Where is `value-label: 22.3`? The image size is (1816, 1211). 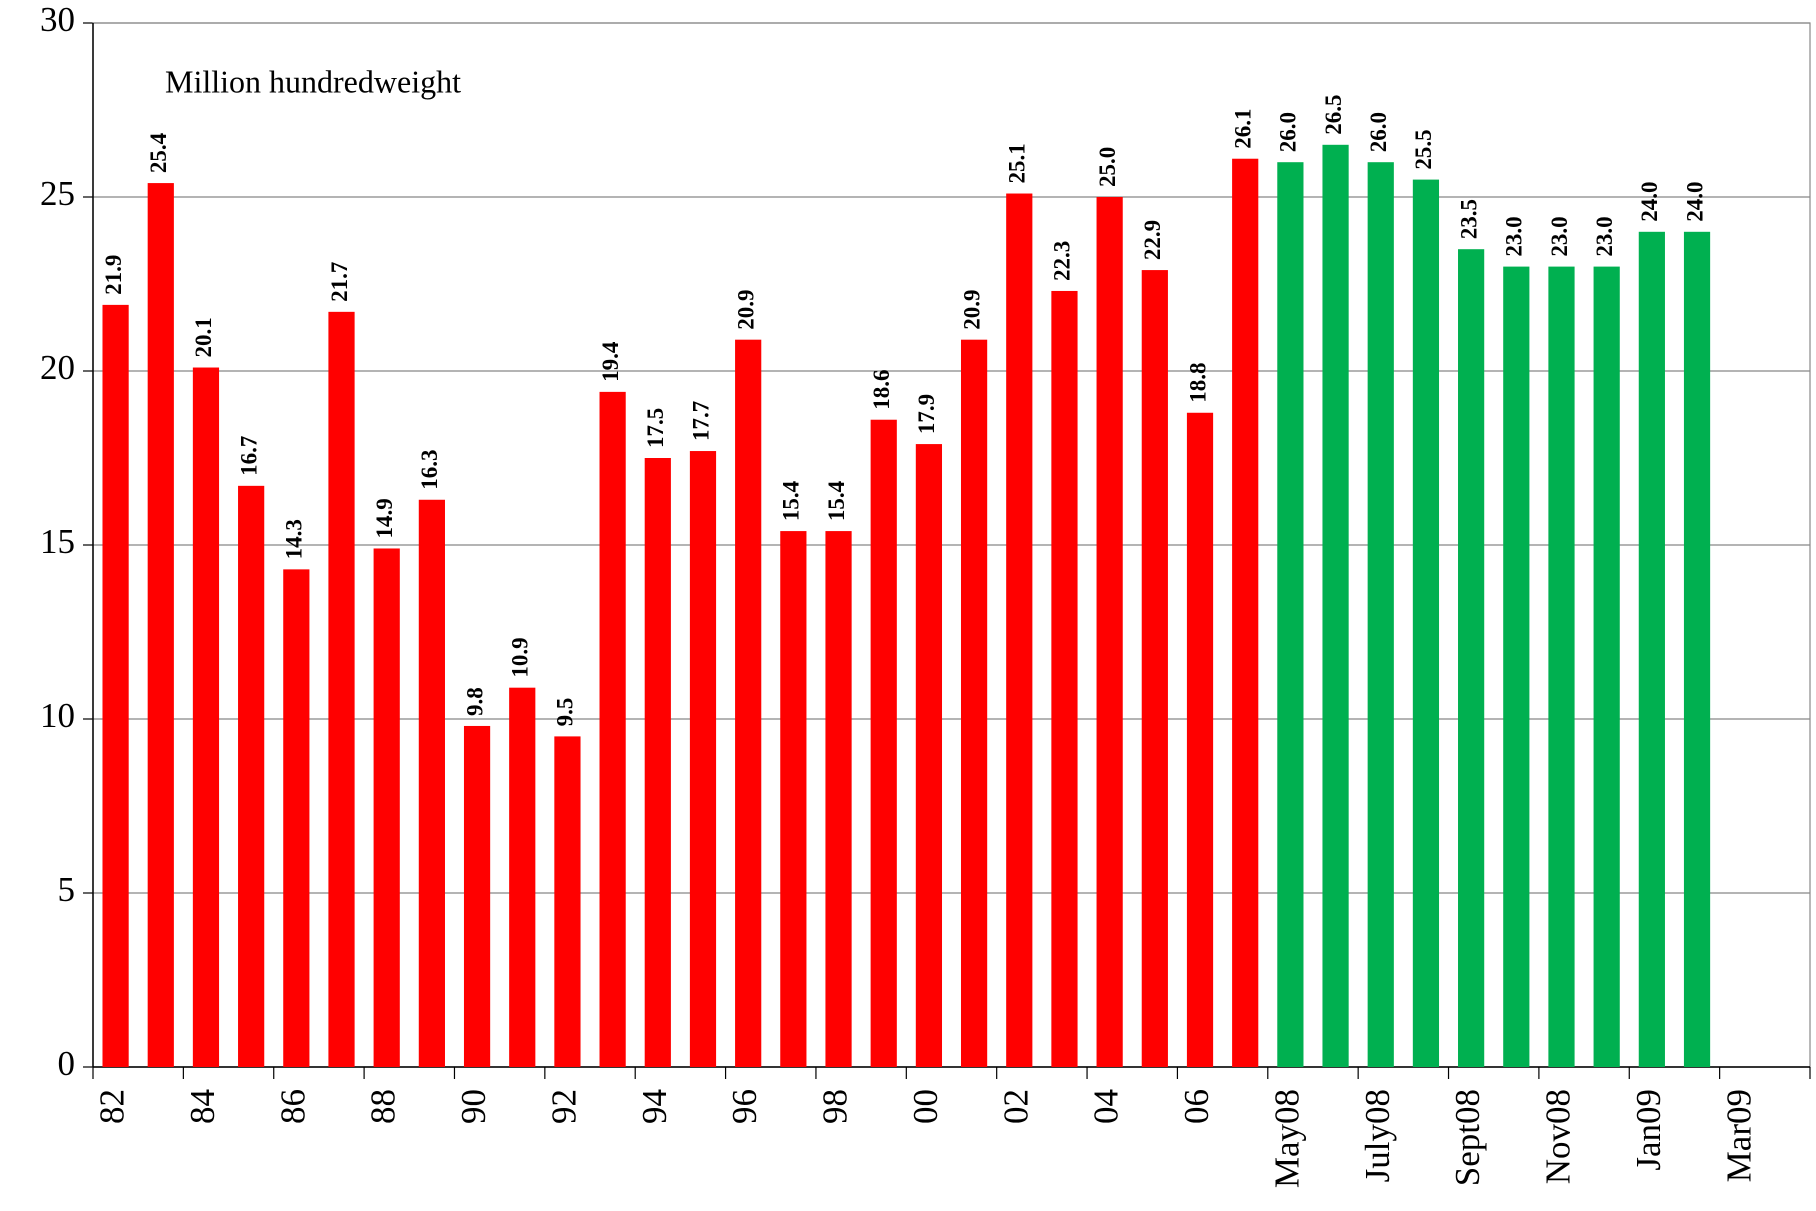
value-label: 22.3 is located at coordinates (1062, 261).